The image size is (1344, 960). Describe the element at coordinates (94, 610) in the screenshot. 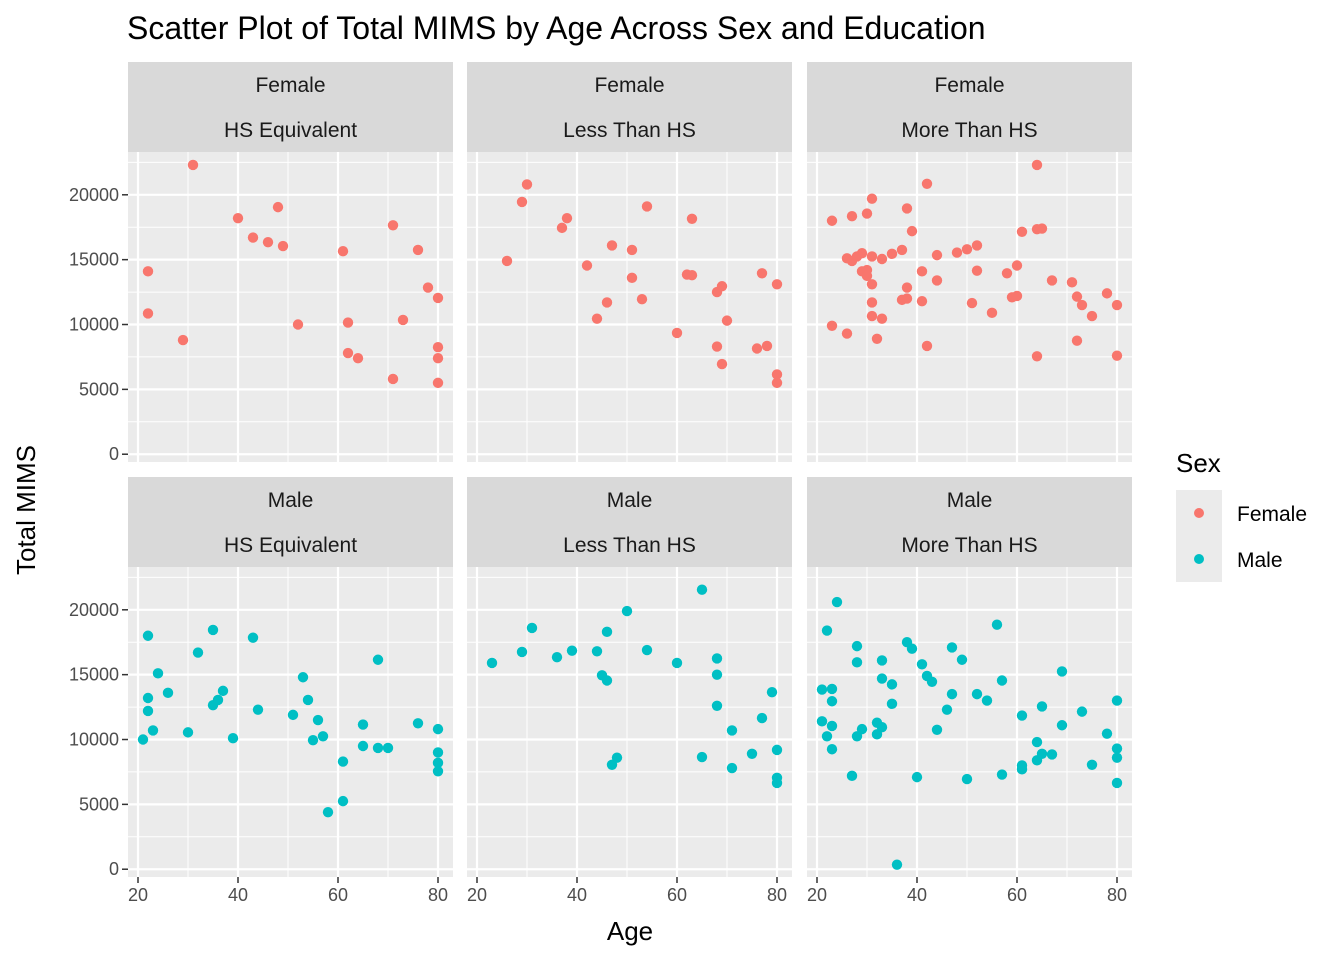

I see `y-tick-label: 20000` at that location.